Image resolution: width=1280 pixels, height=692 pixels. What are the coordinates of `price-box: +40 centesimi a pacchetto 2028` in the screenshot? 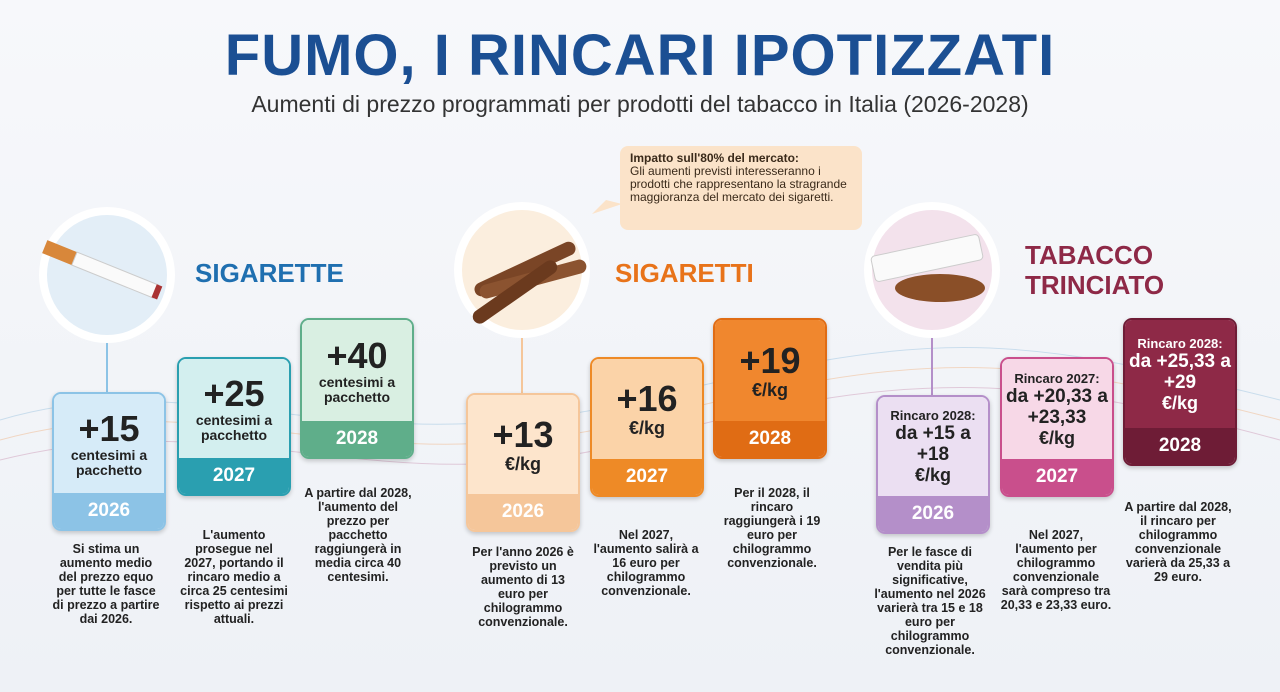 It's located at (357, 388).